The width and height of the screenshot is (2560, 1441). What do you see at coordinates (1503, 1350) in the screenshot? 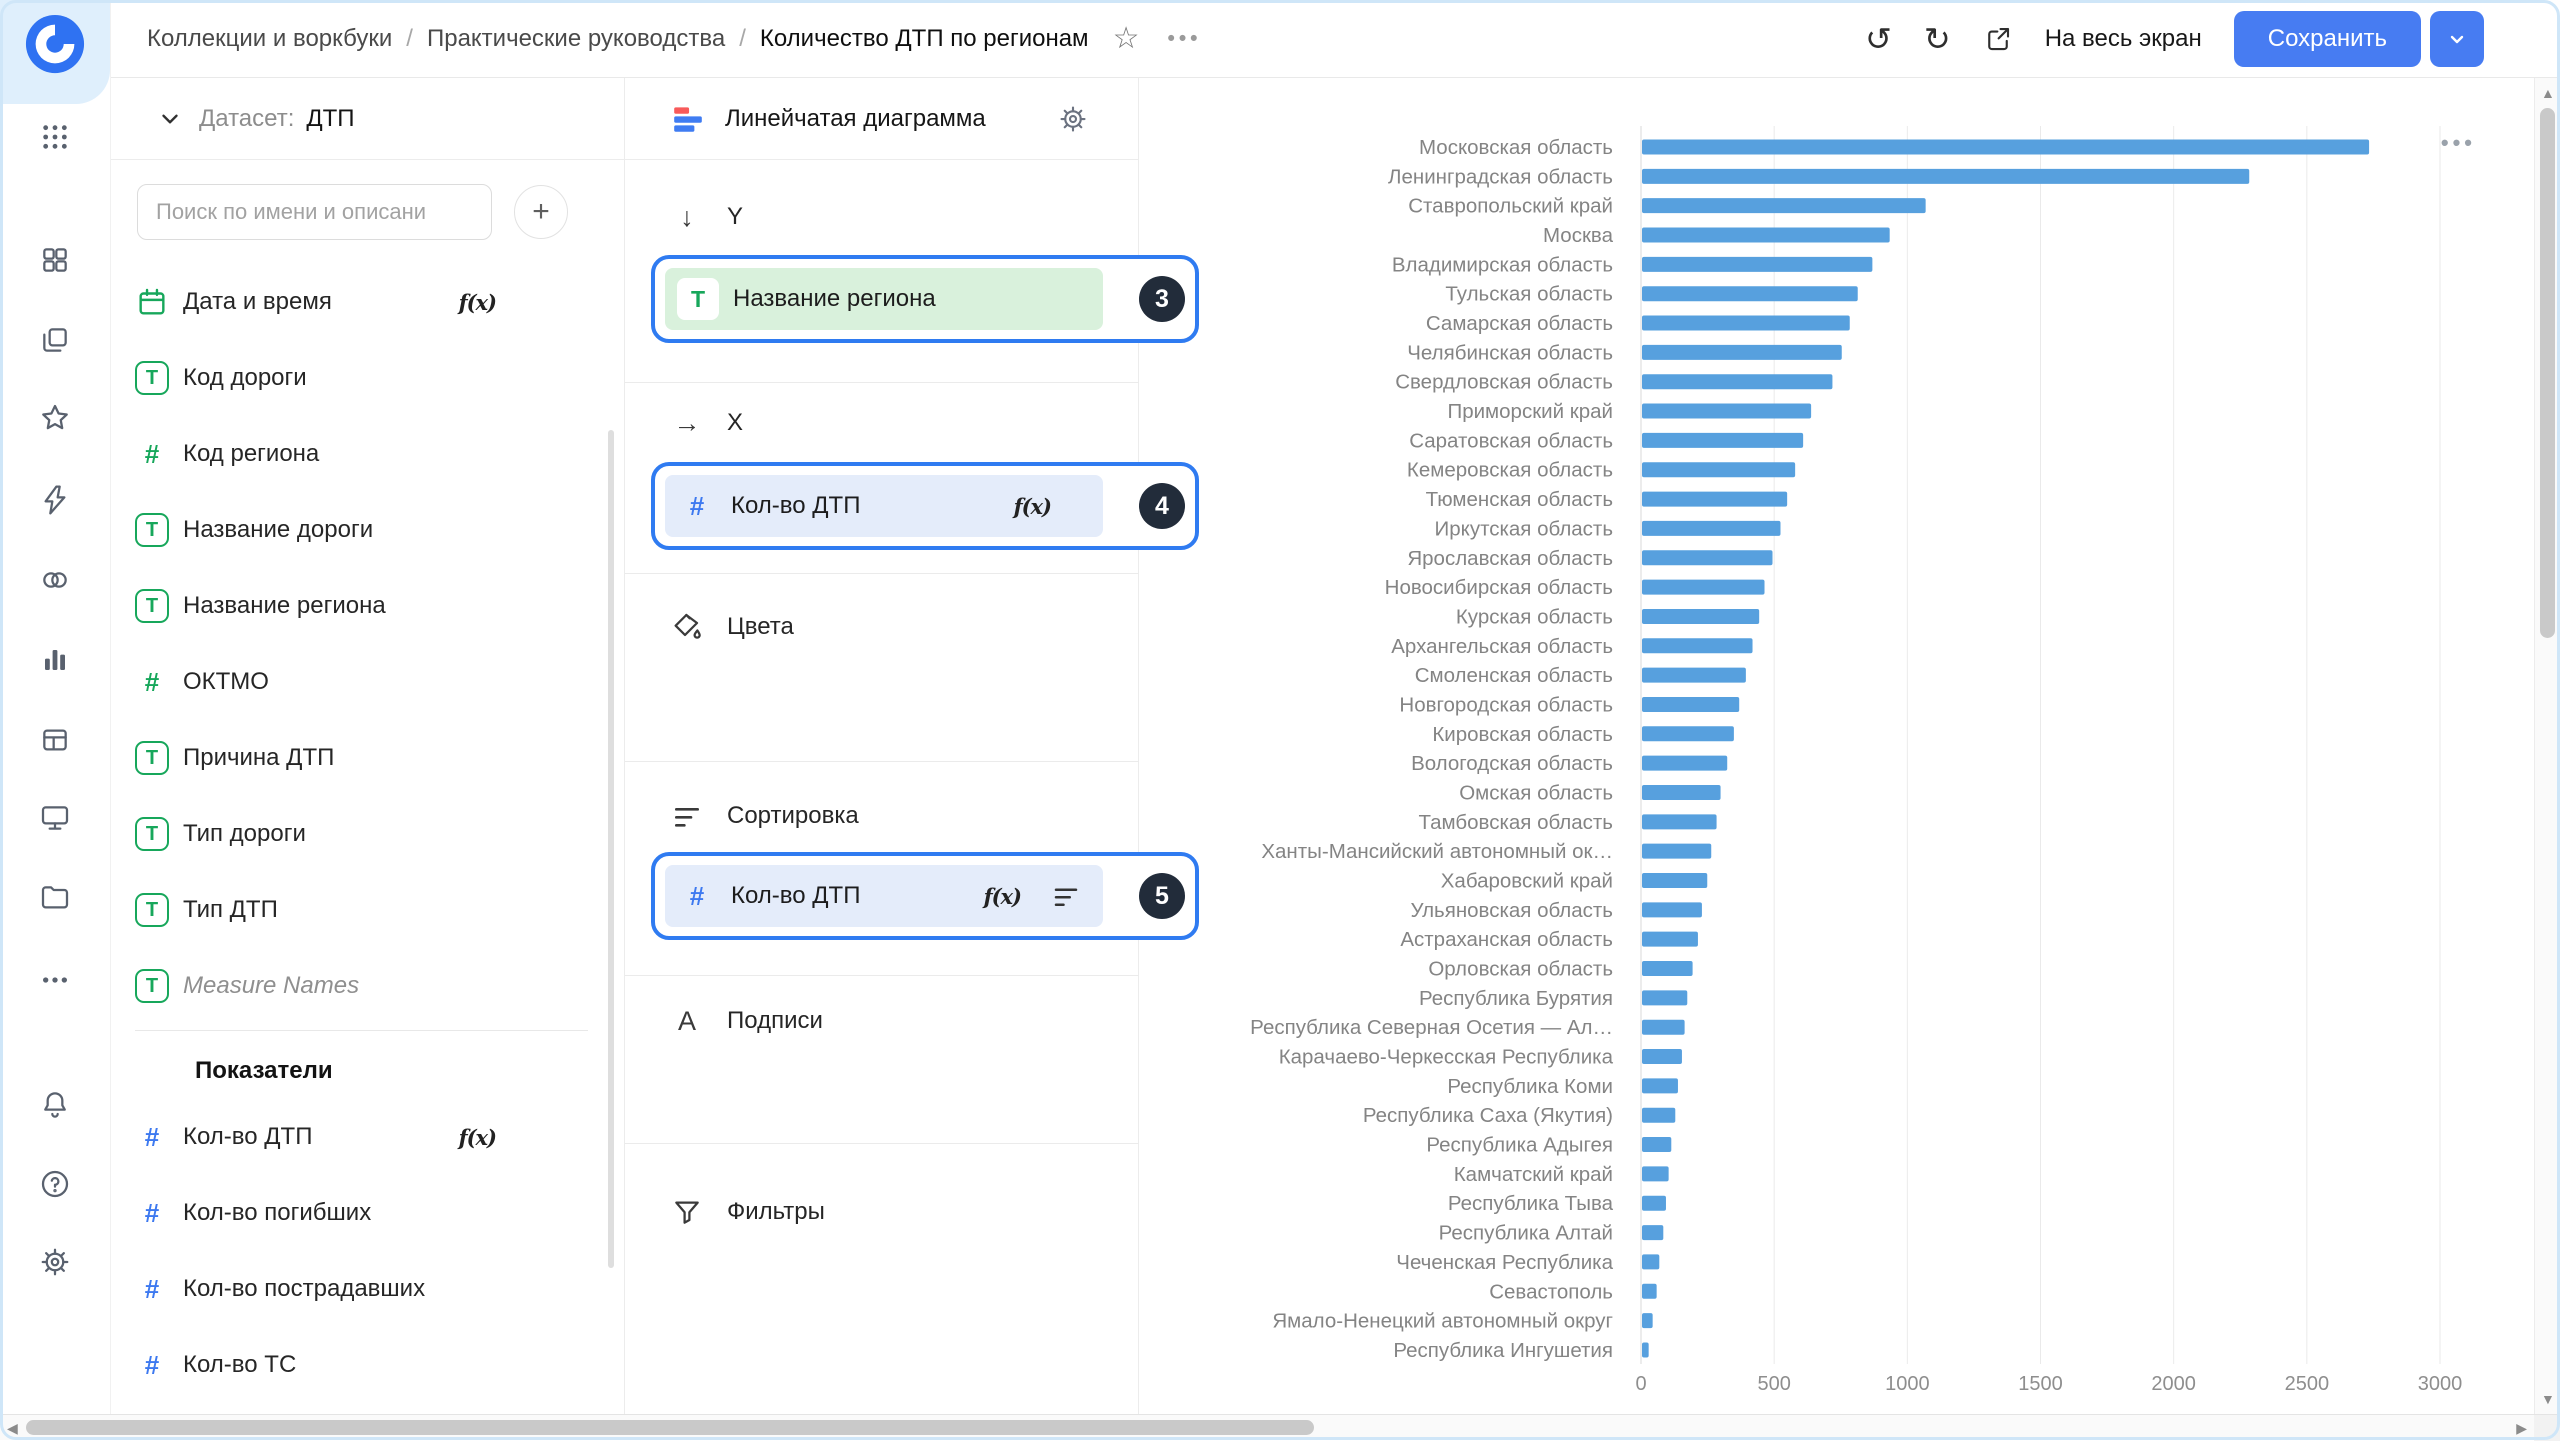
I see `svg-text: Республика Ингушетия` at bounding box center [1503, 1350].